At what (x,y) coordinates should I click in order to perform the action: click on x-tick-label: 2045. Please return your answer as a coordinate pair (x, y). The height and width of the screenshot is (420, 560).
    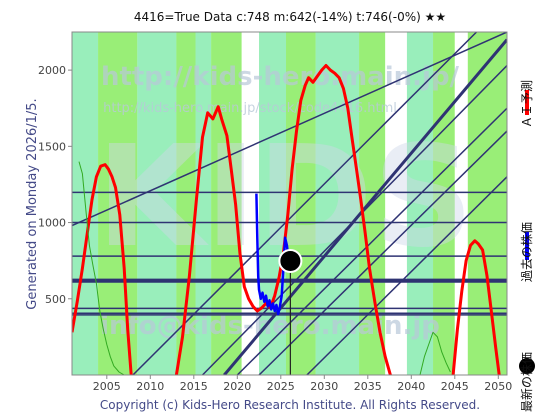
    Looking at the image, I should click on (455, 386).